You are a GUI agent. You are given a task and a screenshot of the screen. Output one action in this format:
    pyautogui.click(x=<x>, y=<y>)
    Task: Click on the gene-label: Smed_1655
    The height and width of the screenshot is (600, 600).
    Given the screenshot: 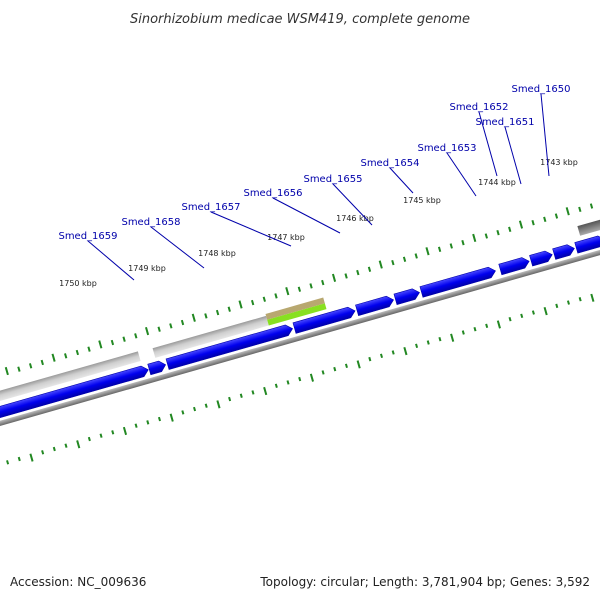 What is the action you would take?
    pyautogui.click(x=332, y=179)
    